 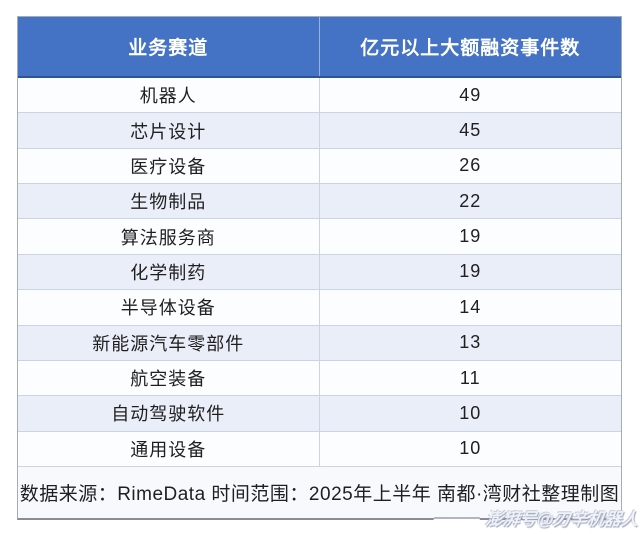 I want to click on data-source-note: 数据来源：RimeData 时间范围：2025年上半年 南都·湾财社整理制图, so click(x=319, y=492).